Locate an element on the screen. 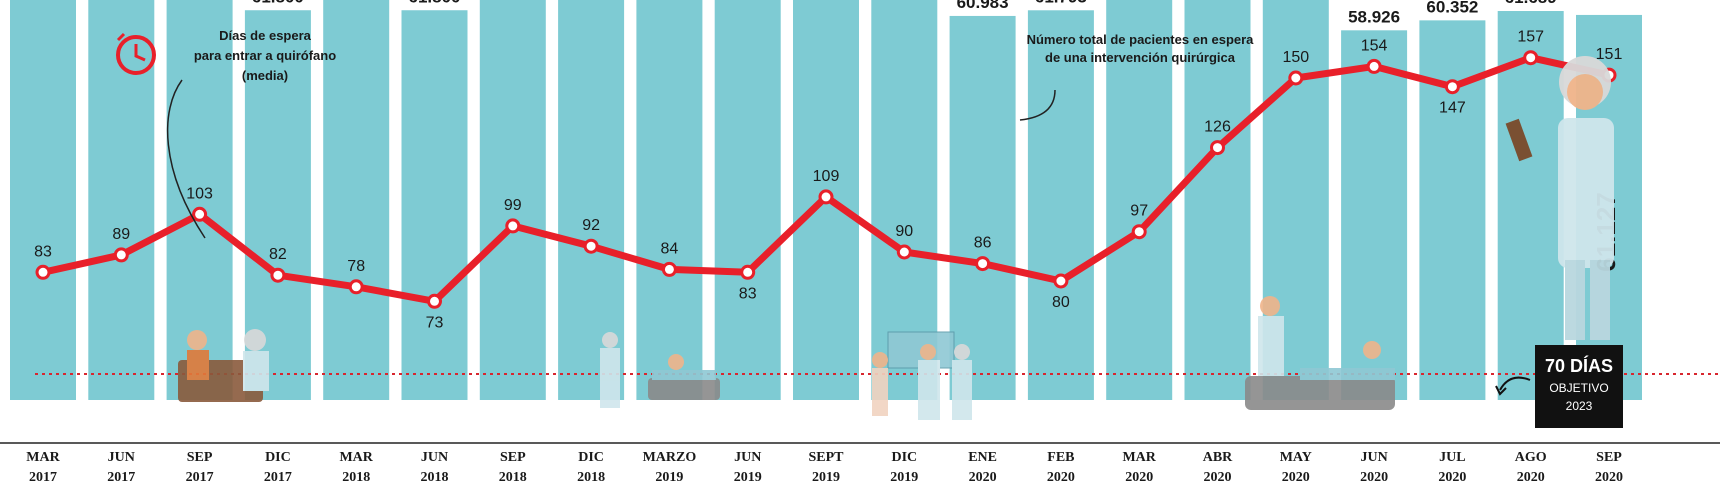 The height and width of the screenshot is (499, 1720). tick-month-18: JUL is located at coordinates (1452, 457).